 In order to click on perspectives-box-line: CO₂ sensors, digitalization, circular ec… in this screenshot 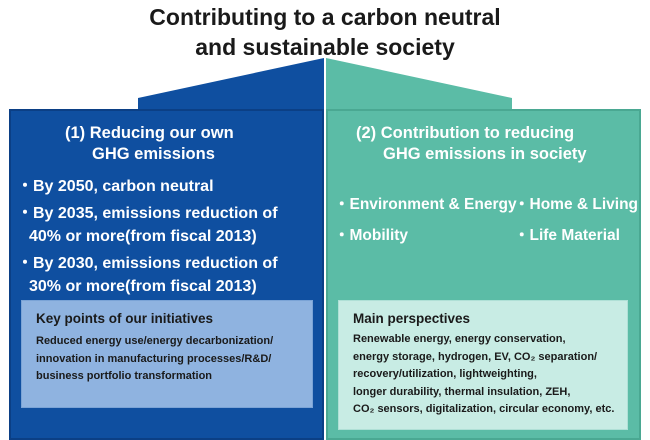, I will do `click(484, 409)`.